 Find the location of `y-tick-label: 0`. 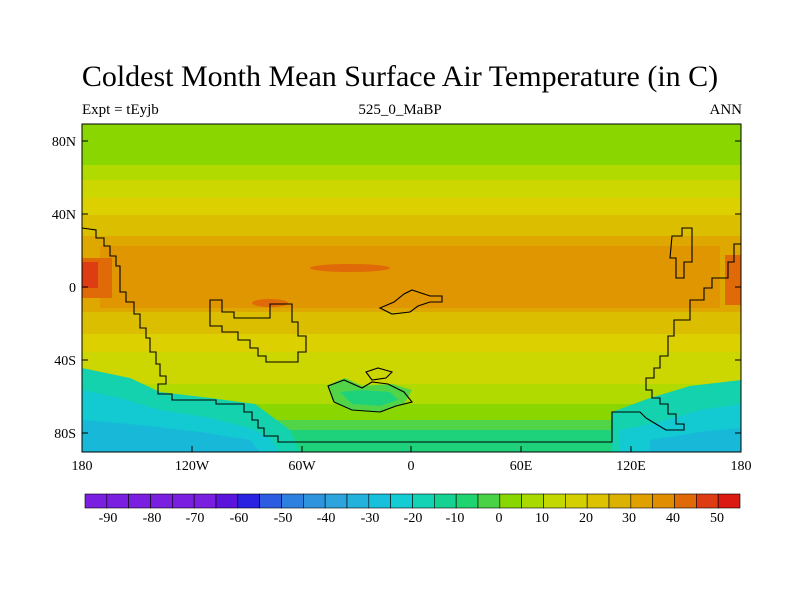

y-tick-label: 0 is located at coordinates (72, 288).